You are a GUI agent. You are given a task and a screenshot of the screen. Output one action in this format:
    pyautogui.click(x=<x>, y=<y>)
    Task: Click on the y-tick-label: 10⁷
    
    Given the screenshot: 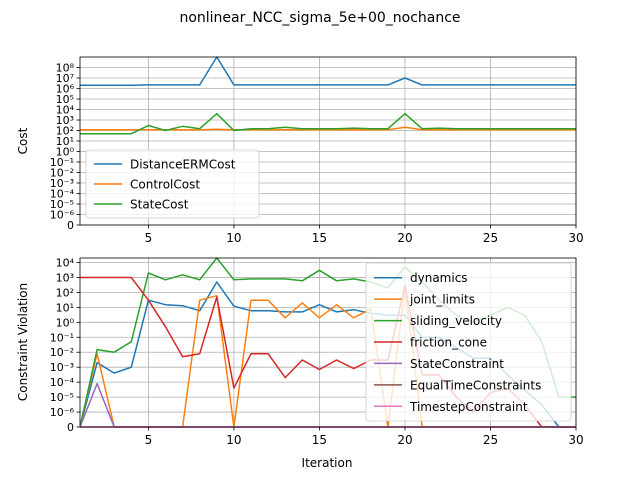 What is the action you would take?
    pyautogui.click(x=65, y=78)
    